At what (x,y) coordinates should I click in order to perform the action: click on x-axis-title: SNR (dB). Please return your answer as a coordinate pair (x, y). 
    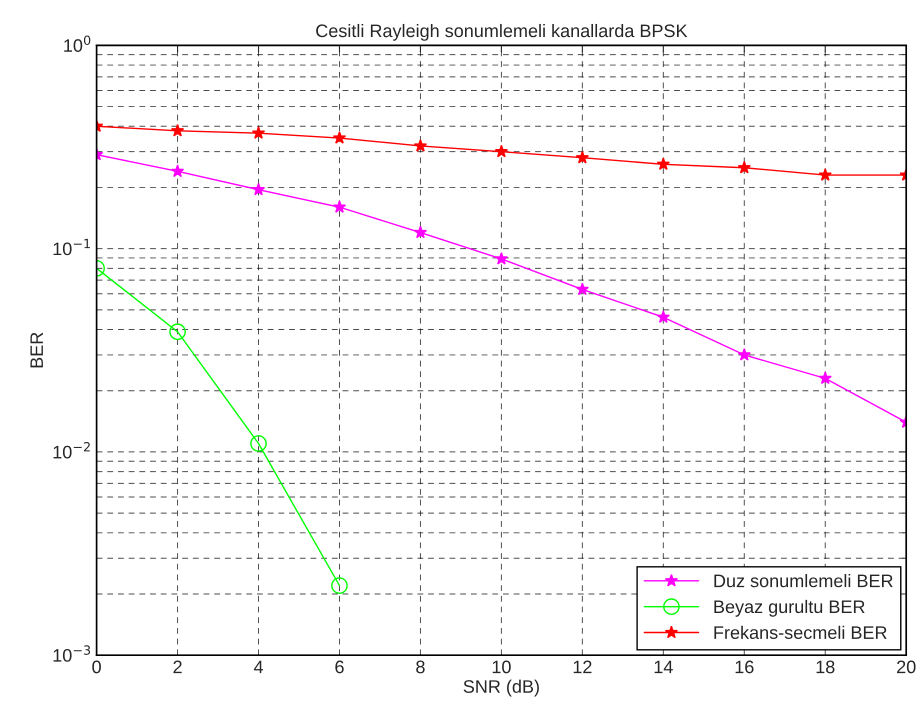
    Looking at the image, I should click on (501, 688).